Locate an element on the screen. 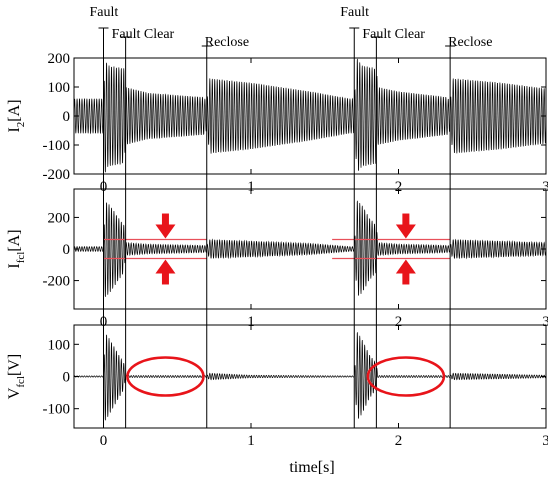 This screenshot has width=548, height=477. y-axis-label: Ifcl[A] is located at coordinates (16, 248).